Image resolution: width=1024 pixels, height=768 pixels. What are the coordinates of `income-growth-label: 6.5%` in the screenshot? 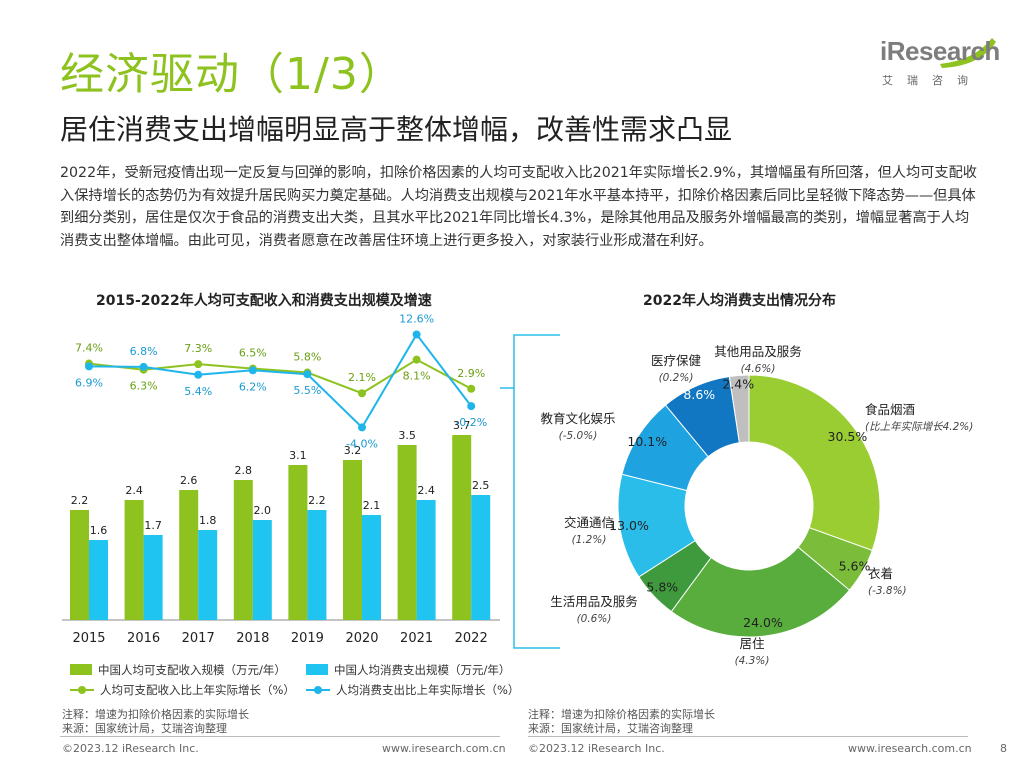 It's located at (253, 353).